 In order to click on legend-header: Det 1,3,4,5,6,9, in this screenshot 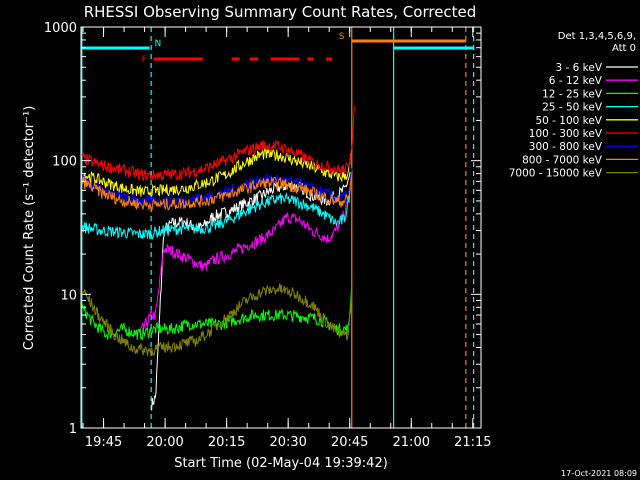, I will do `click(597, 36)`.